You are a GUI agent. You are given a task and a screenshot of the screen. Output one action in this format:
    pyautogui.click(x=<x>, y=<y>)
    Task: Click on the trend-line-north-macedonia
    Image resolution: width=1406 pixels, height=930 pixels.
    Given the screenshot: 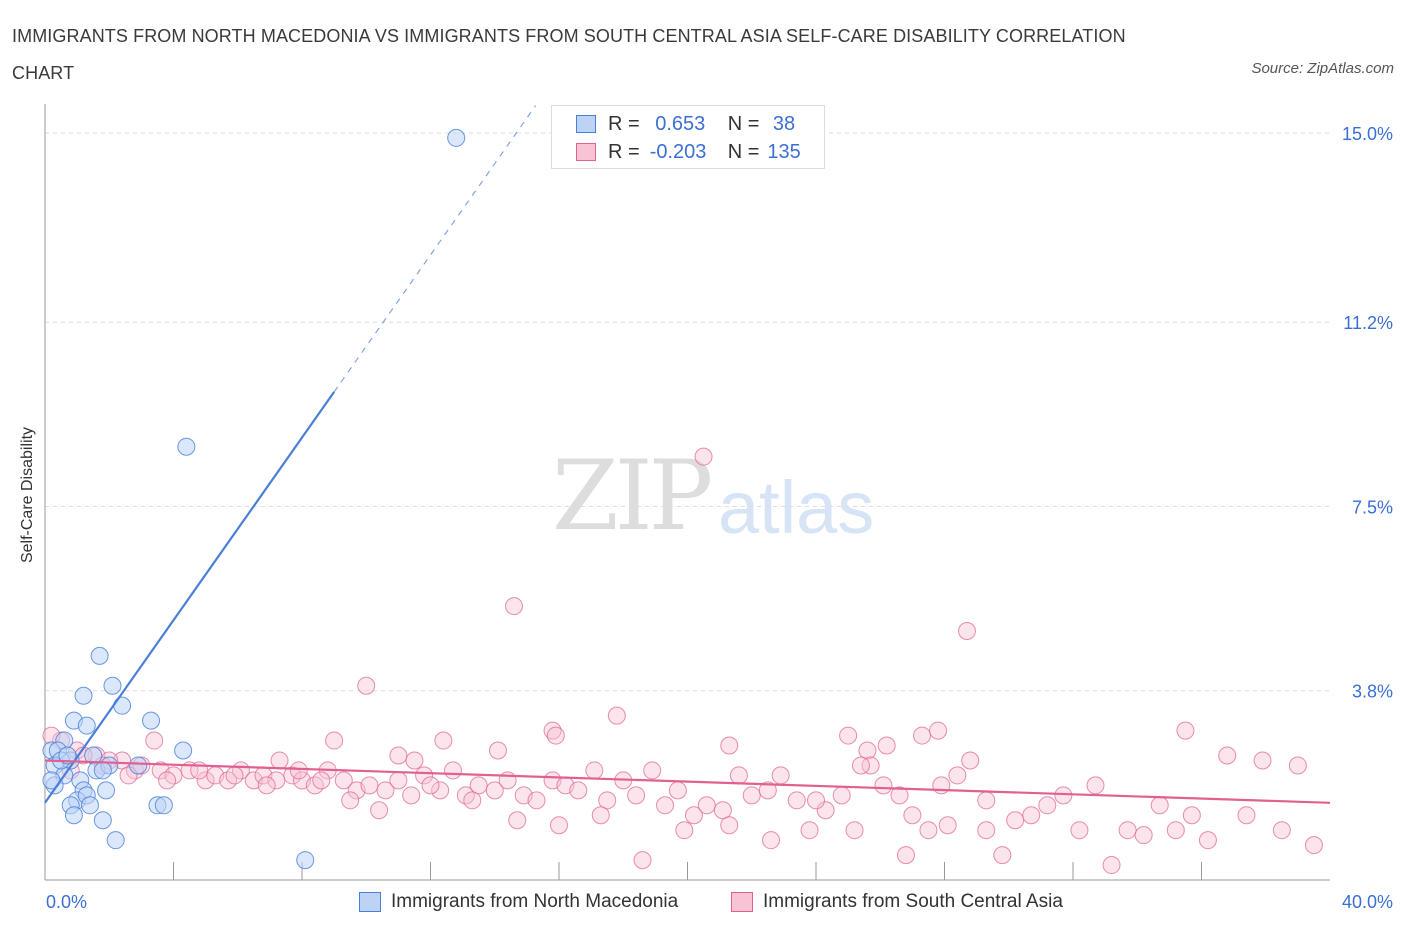 What is the action you would take?
    pyautogui.click(x=190, y=597)
    